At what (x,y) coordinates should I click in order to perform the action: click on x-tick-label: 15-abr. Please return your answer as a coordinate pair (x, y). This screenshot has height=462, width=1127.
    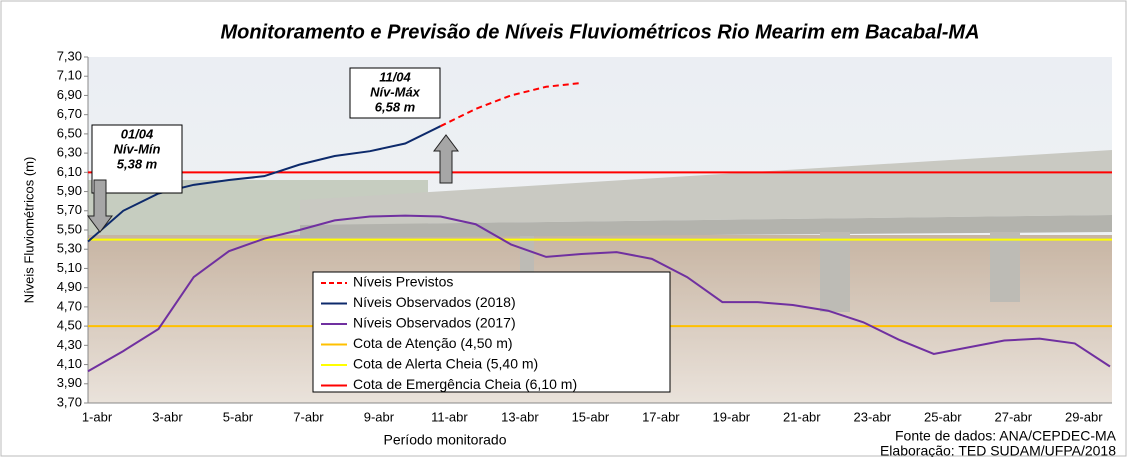
    Looking at the image, I should click on (591, 416).